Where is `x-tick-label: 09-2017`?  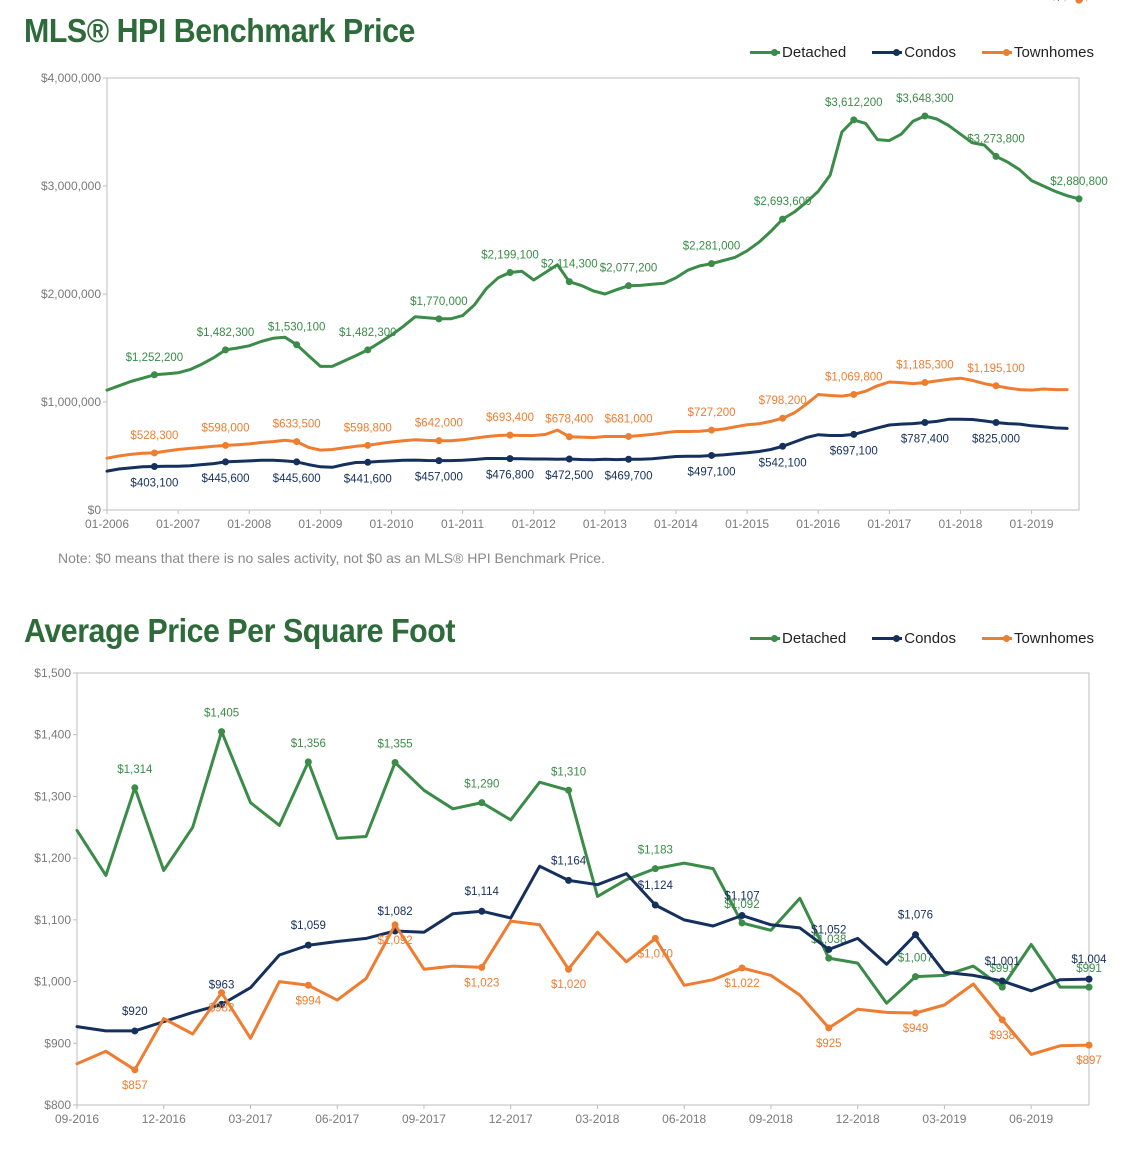 x-tick-label: 09-2017 is located at coordinates (424, 1119).